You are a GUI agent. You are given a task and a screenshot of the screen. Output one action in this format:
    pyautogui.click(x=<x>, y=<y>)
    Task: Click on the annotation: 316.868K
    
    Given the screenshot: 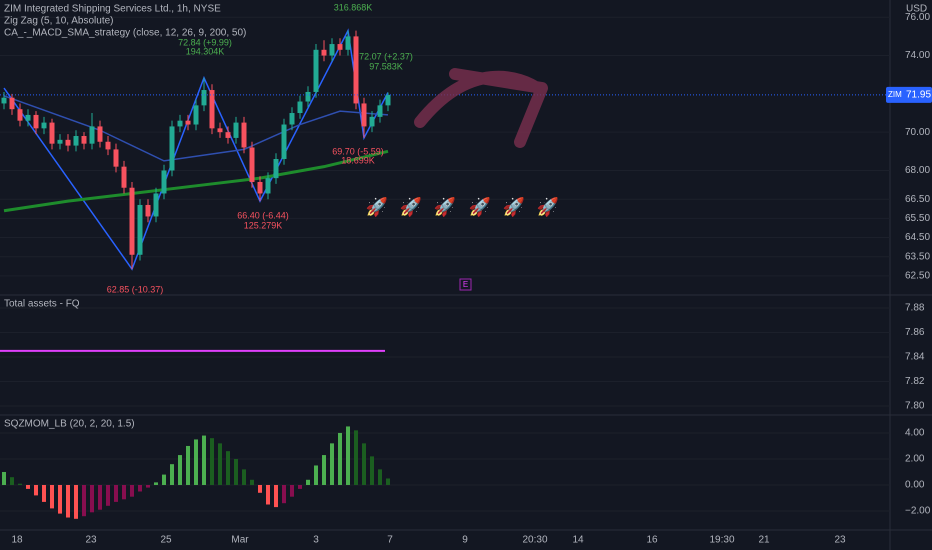 What is the action you would take?
    pyautogui.click(x=353, y=7)
    